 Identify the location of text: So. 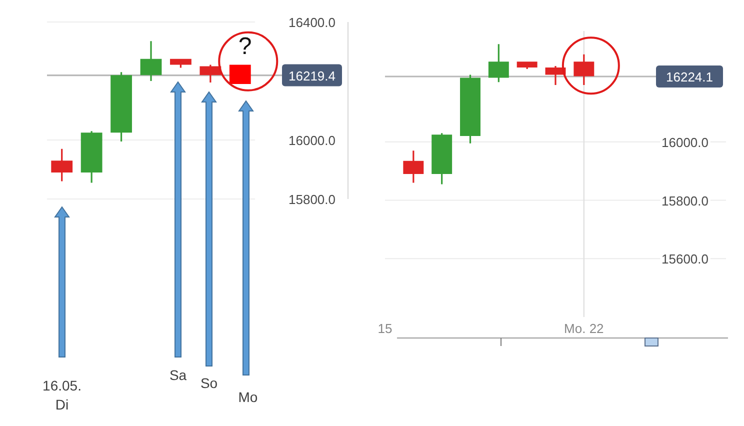
(209, 383).